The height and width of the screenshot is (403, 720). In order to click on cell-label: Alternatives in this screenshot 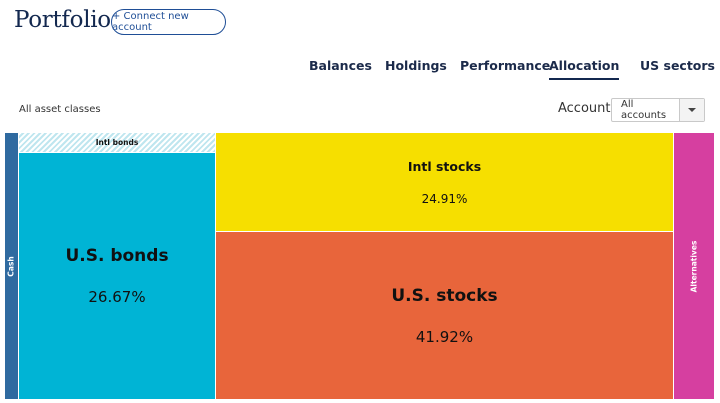, I will do `click(694, 266)`.